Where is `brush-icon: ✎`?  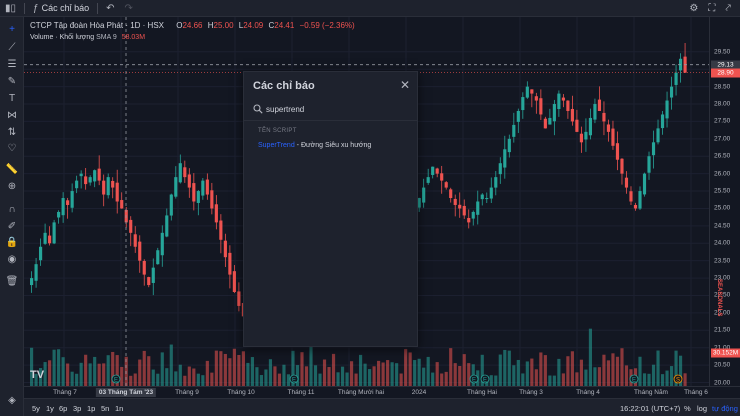
brush-icon: ✎ is located at coordinates (12, 81).